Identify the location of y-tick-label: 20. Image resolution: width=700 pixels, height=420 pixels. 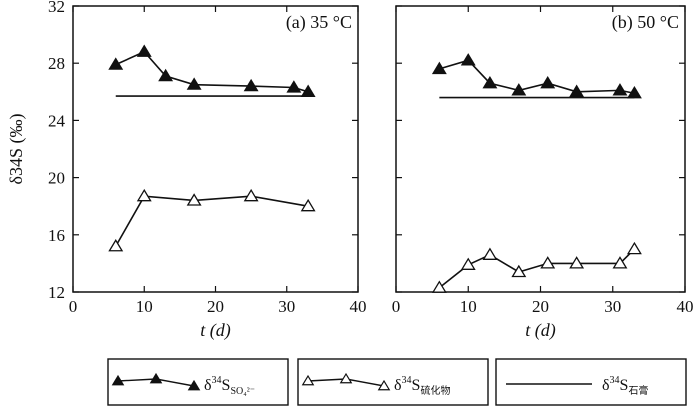
(56, 178).